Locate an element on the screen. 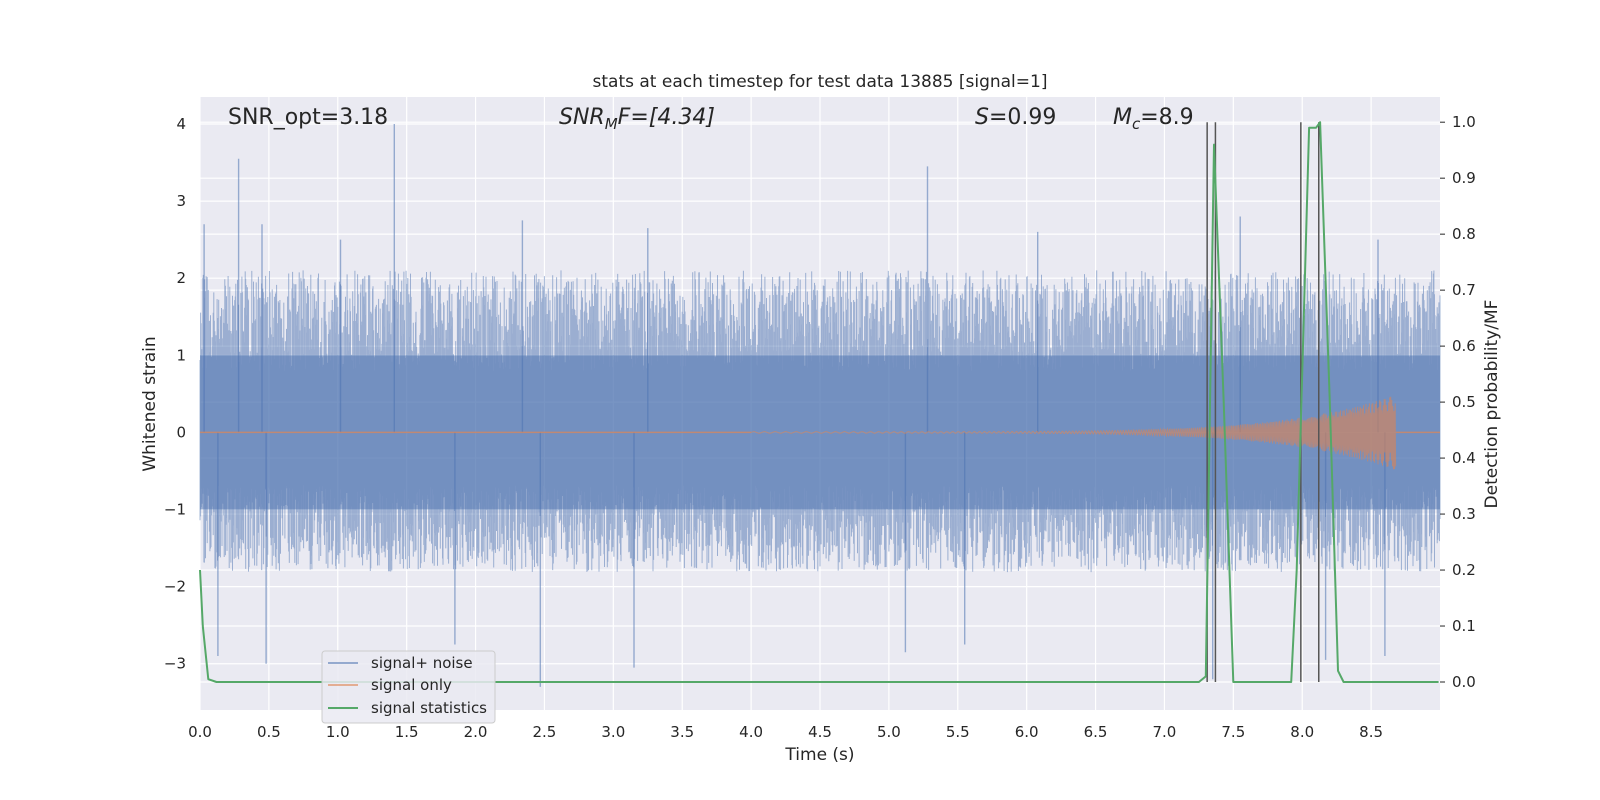 The width and height of the screenshot is (1600, 800). annotation-snr-mf-rest: F=[4.34] is located at coordinates (666, 117).